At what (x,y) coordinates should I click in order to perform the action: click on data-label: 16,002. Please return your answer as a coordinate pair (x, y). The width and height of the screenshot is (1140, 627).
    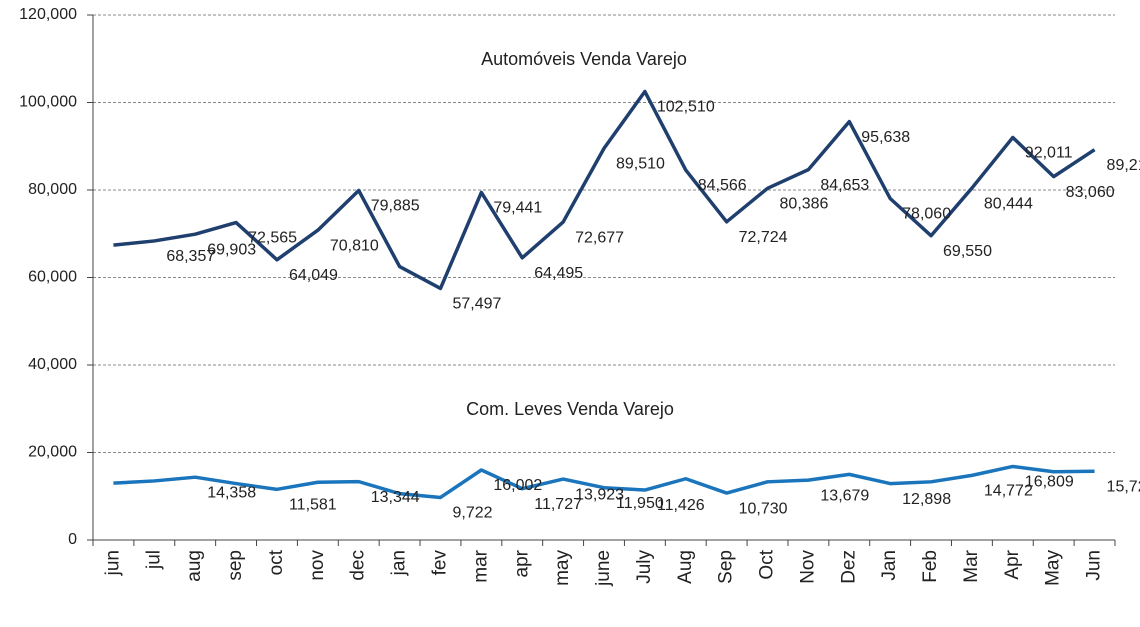
    Looking at the image, I should click on (517, 485).